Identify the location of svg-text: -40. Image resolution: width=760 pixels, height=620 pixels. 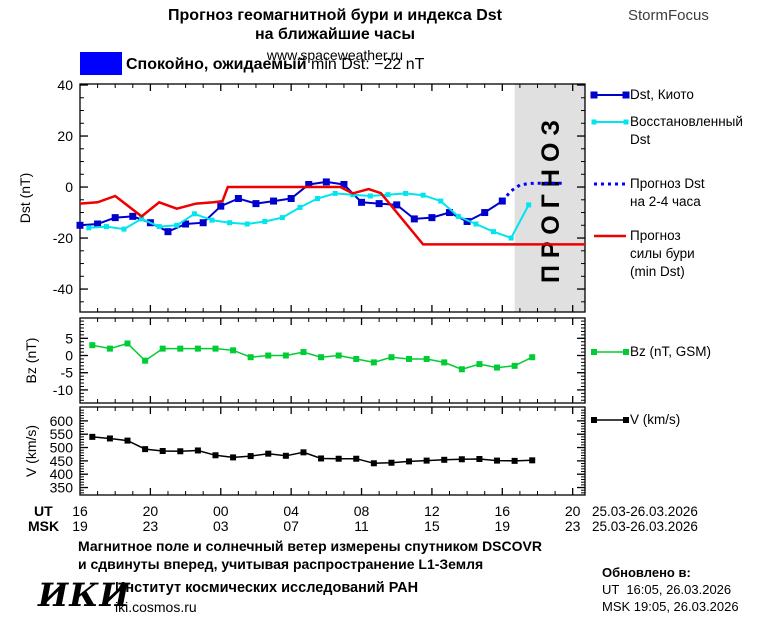
(63, 289).